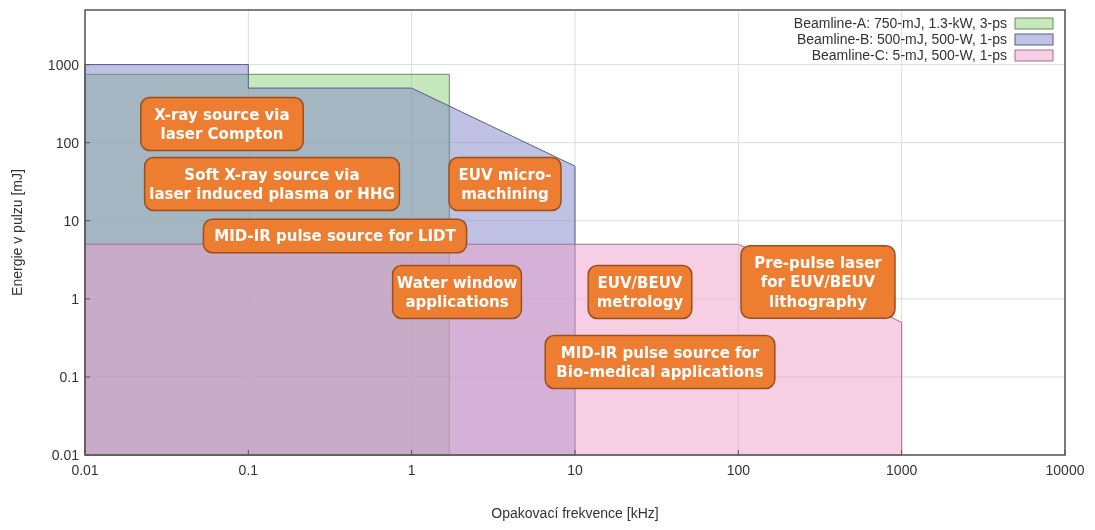 This screenshot has width=1095, height=530. I want to click on annotation: Water window applications, so click(457, 292).